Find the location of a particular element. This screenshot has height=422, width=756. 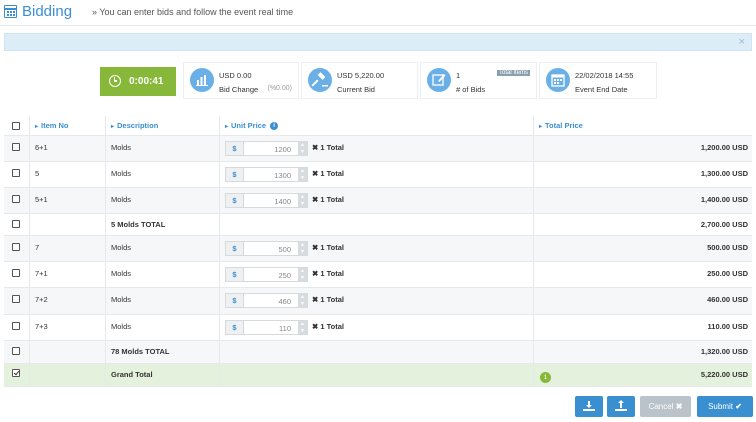

unit-price-input: $ 250 ▲ ▼ is located at coordinates (266, 274).